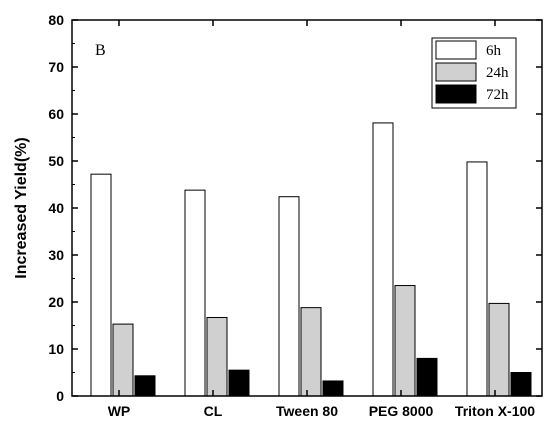 The image size is (550, 436). Describe the element at coordinates (497, 95) in the screenshot. I see `legend-label-72h: 72h` at that location.